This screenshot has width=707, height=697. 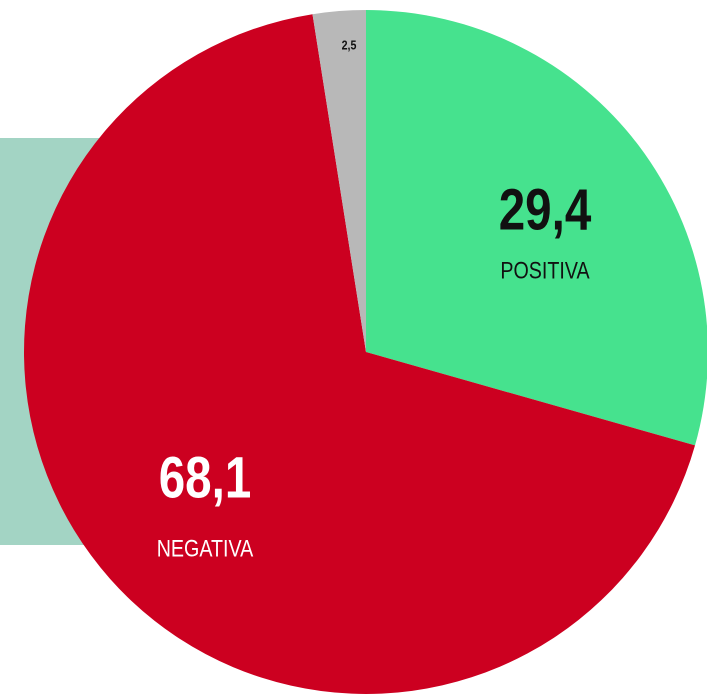 I want to click on category-label: POSITIVA, so click(x=545, y=269).